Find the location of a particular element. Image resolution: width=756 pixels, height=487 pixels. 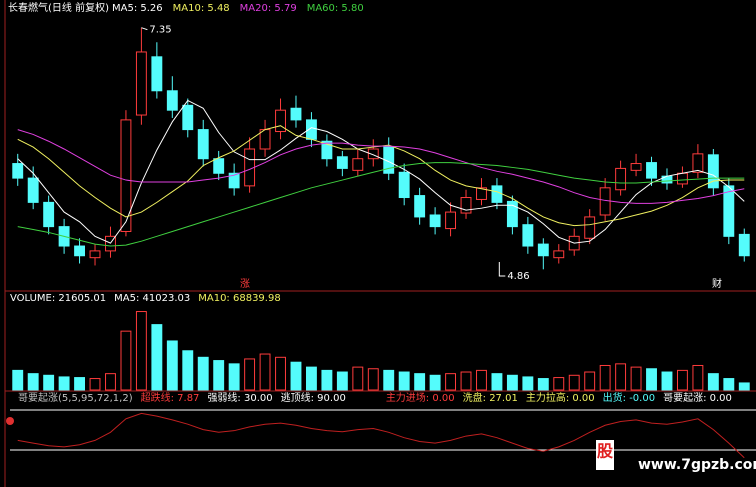

badge-box is located at coordinates (605, 455).